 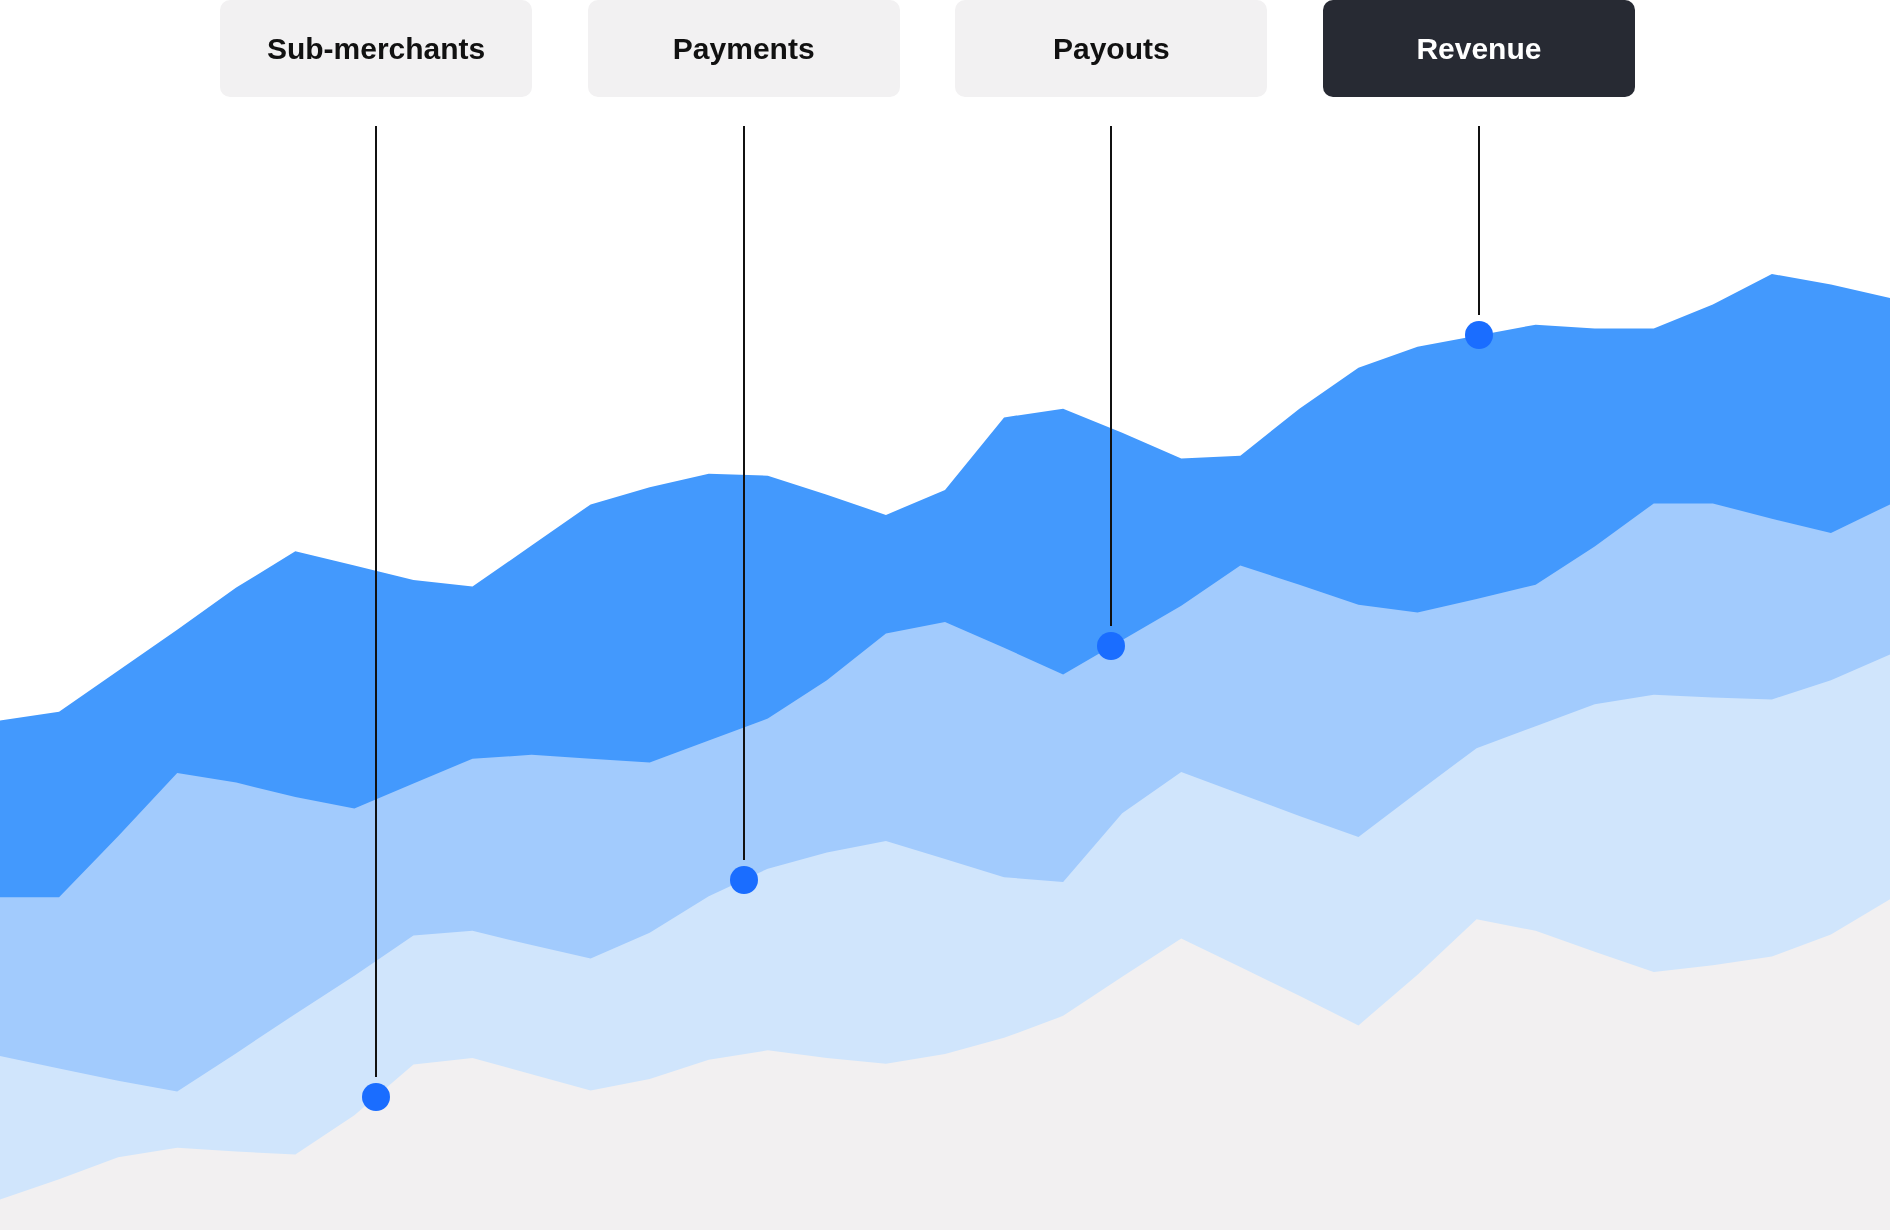 What do you see at coordinates (1111, 48) in the screenshot?
I see `text: Payouts` at bounding box center [1111, 48].